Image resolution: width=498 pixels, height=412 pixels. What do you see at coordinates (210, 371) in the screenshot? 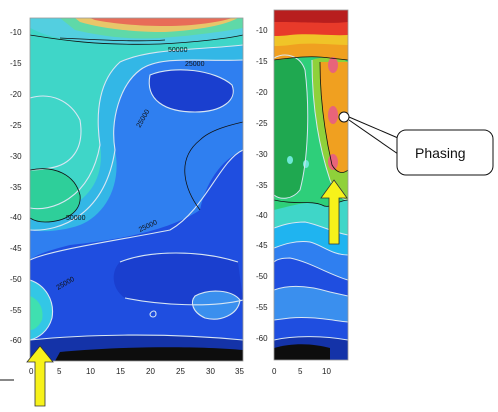
I see `x-tick-label: 30` at bounding box center [210, 371].